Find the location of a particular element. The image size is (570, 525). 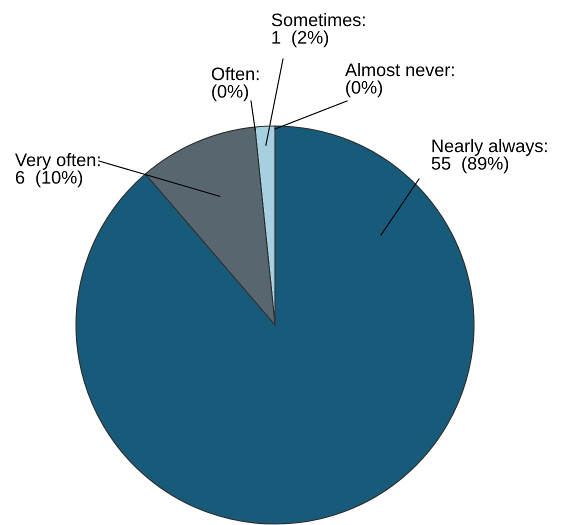

category-label: Often: is located at coordinates (235, 73).